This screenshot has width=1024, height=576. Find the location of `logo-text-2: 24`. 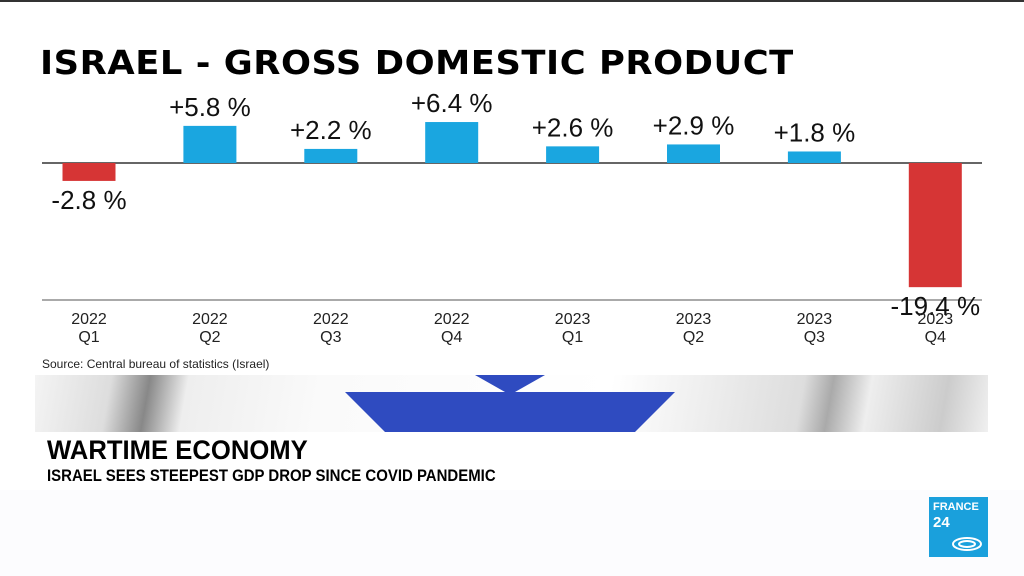

logo-text-2: 24 is located at coordinates (941, 522).